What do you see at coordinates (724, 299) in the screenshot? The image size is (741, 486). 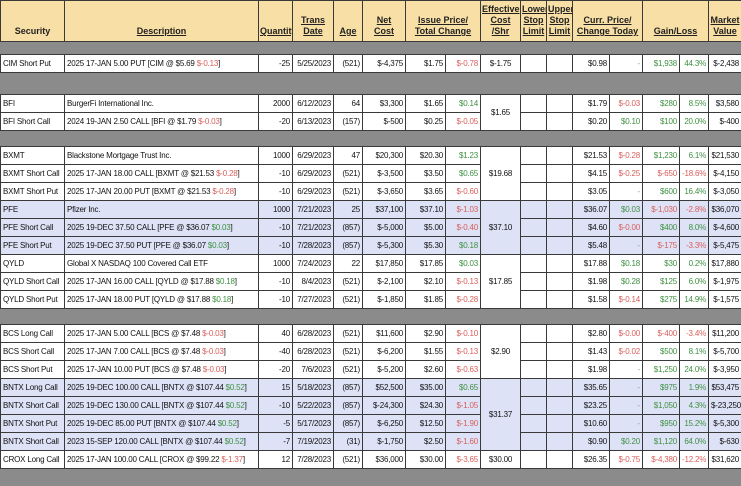 I see `cell-mkt: $-1,575` at bounding box center [724, 299].